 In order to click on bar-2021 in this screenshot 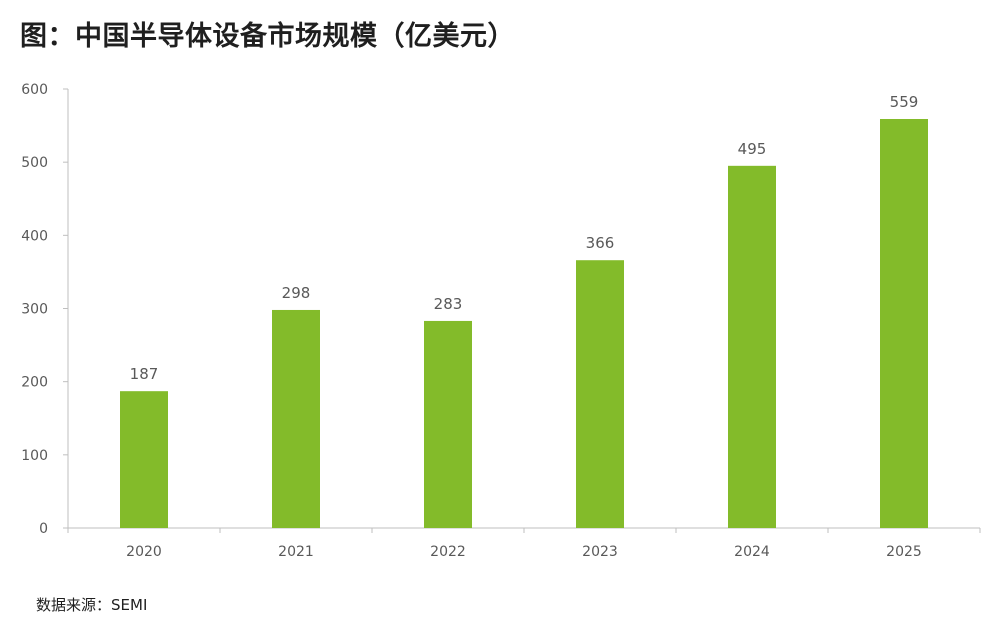, I will do `click(296, 418)`.